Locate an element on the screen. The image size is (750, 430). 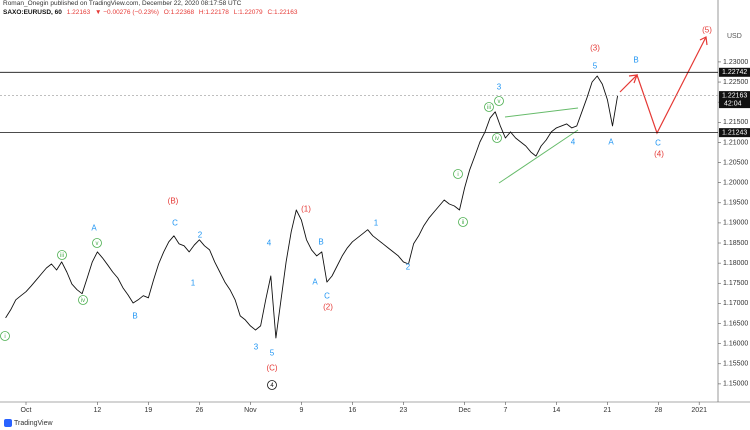
wave-label: (C) is located at coordinates (271, 368).